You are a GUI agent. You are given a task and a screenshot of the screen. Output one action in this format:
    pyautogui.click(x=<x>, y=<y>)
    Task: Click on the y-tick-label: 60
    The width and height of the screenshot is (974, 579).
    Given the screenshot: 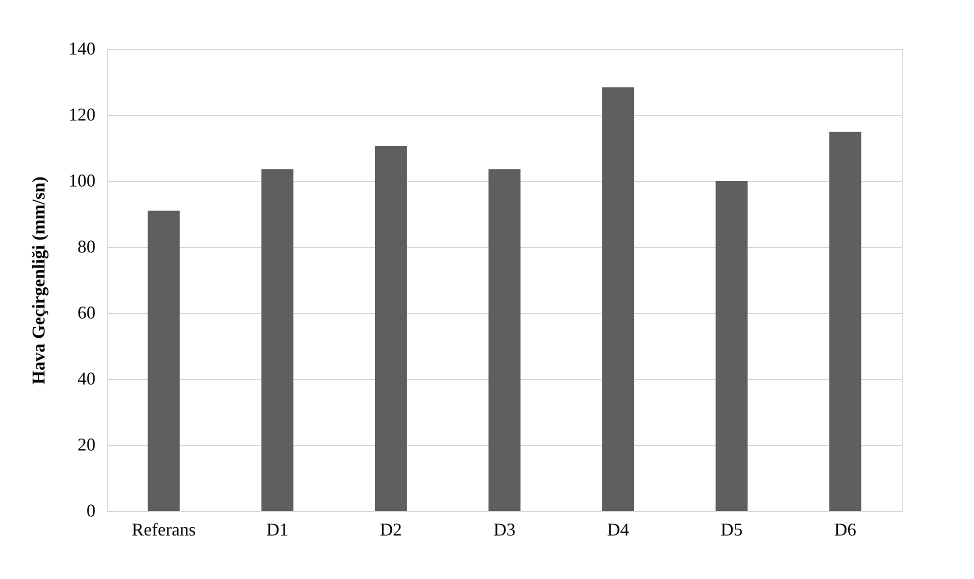 What is the action you would take?
    pyautogui.click(x=87, y=312)
    